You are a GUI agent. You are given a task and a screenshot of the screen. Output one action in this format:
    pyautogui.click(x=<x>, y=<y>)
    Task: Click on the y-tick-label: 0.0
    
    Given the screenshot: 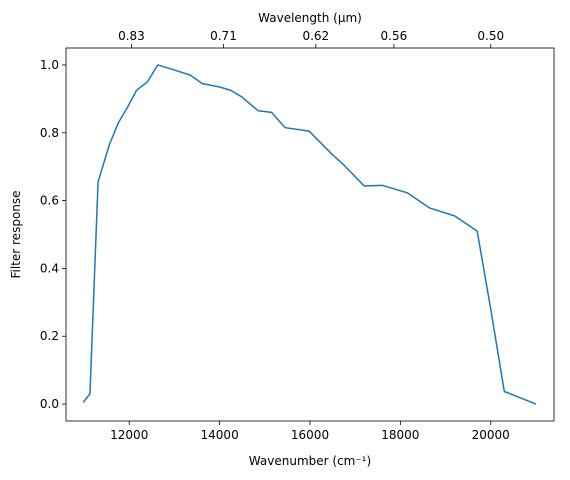 What is the action you would take?
    pyautogui.click(x=49, y=404)
    